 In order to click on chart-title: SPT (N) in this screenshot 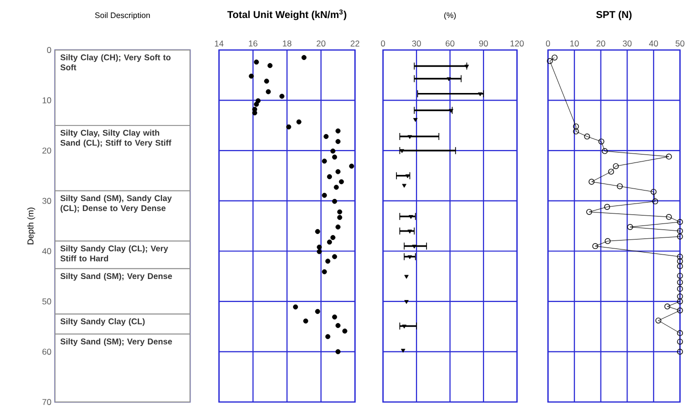, I will do `click(614, 15)`.